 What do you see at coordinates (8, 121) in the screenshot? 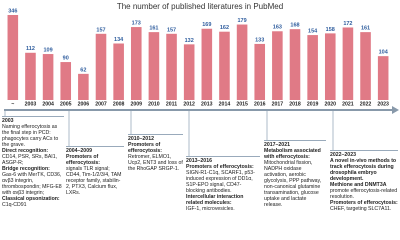
I see `box-heading: 2003` at bounding box center [8, 121].